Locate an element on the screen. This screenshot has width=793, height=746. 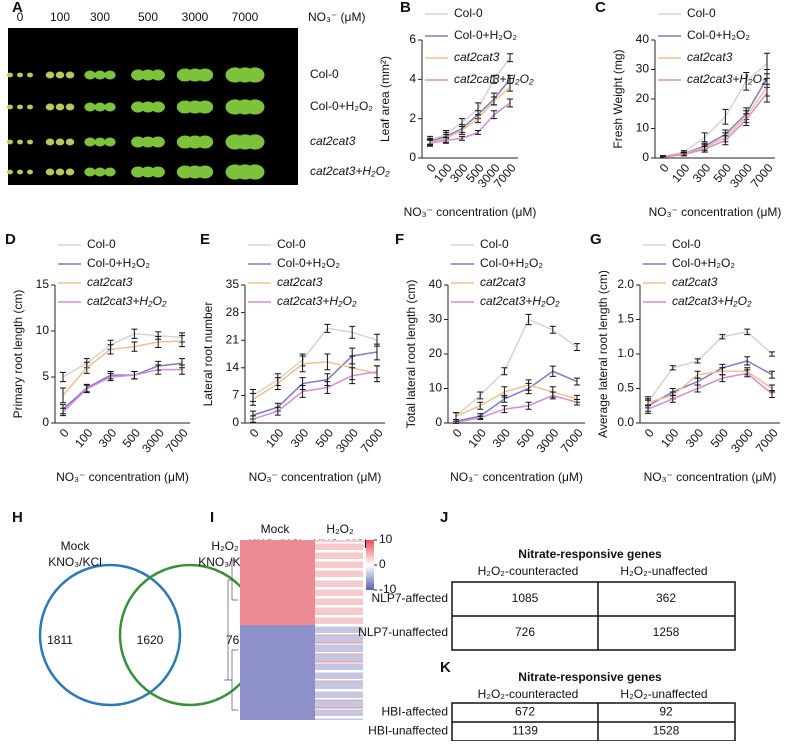
y-tick-label: 21 is located at coordinates (233, 339).